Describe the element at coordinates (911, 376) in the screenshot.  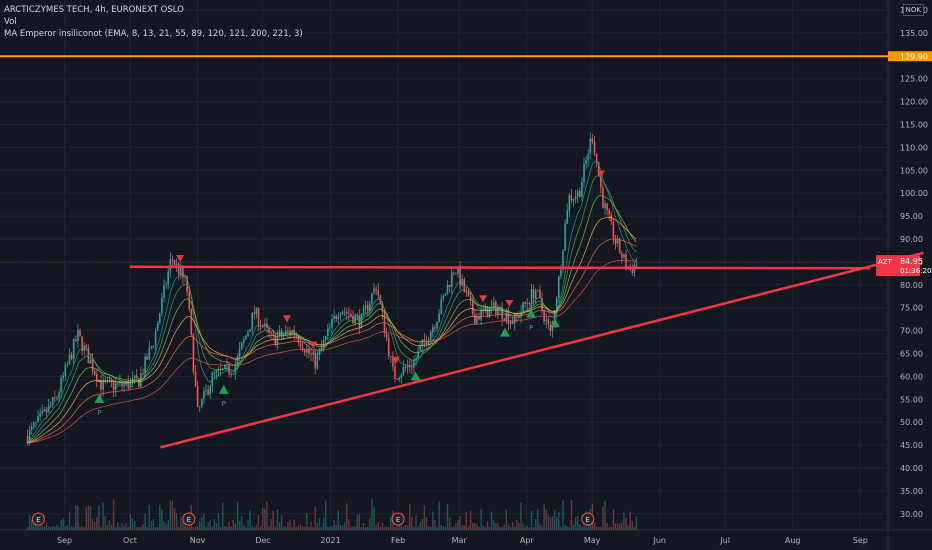
I see `price-tick-label: 60.00` at that location.